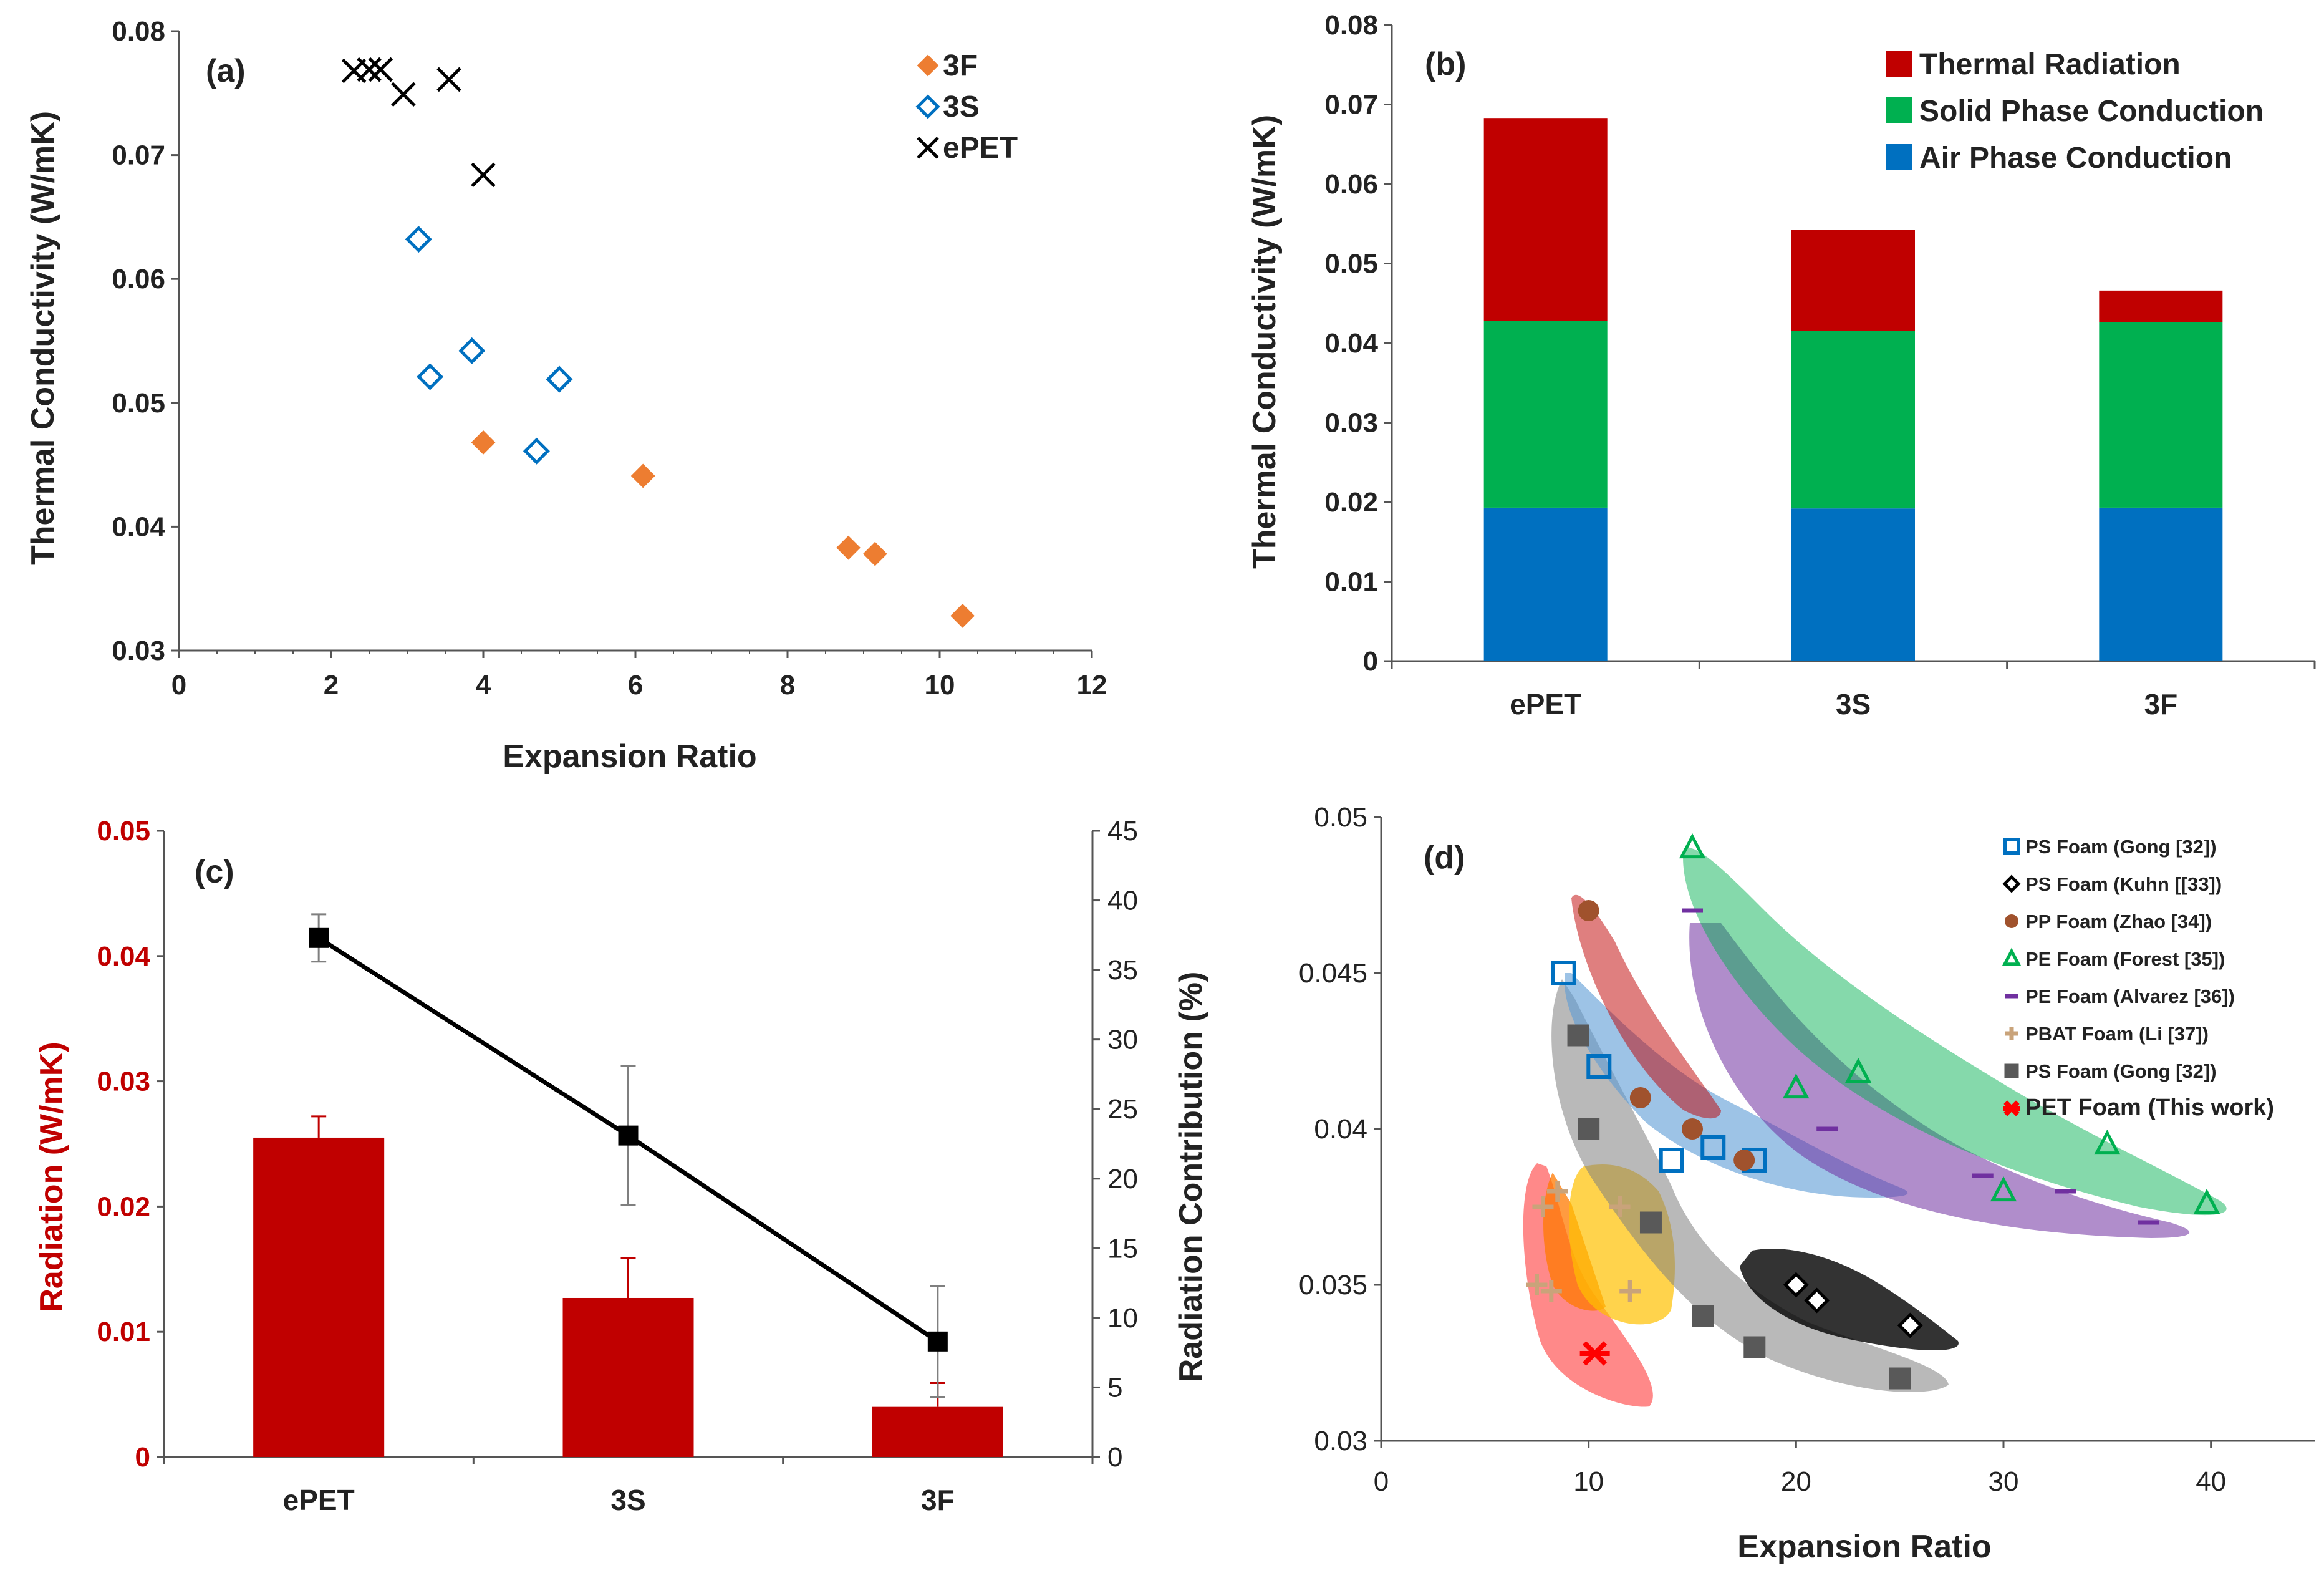 The width and height of the screenshot is (2324, 1578). I want to click on panel-a-xlabel: Expansion Ratio, so click(629, 756).